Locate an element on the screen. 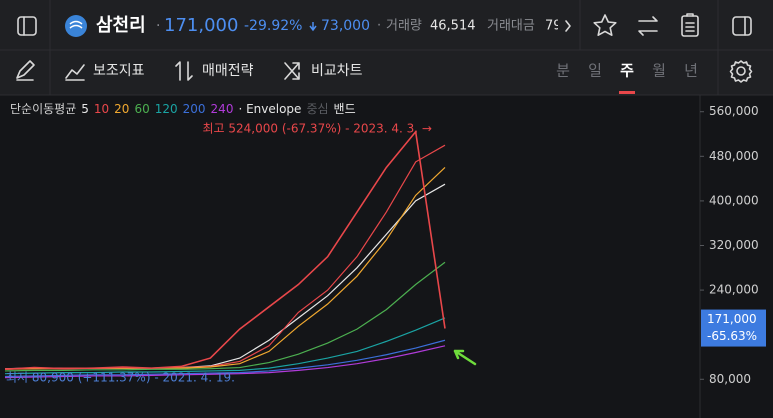 The height and width of the screenshot is (418, 773). y-tick-label: 320,000 is located at coordinates (734, 245).